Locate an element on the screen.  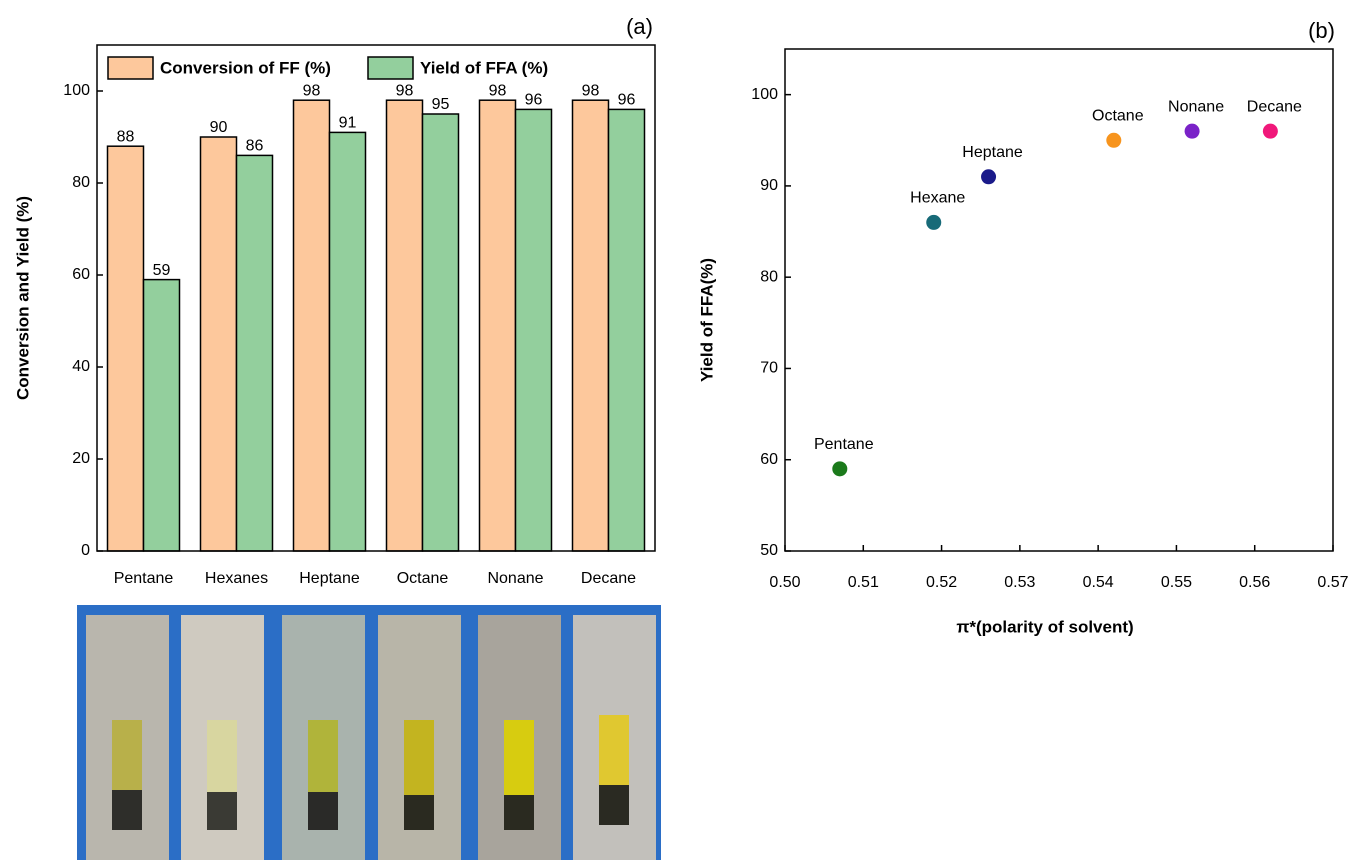
point-label: Pentane is located at coordinates (844, 444).